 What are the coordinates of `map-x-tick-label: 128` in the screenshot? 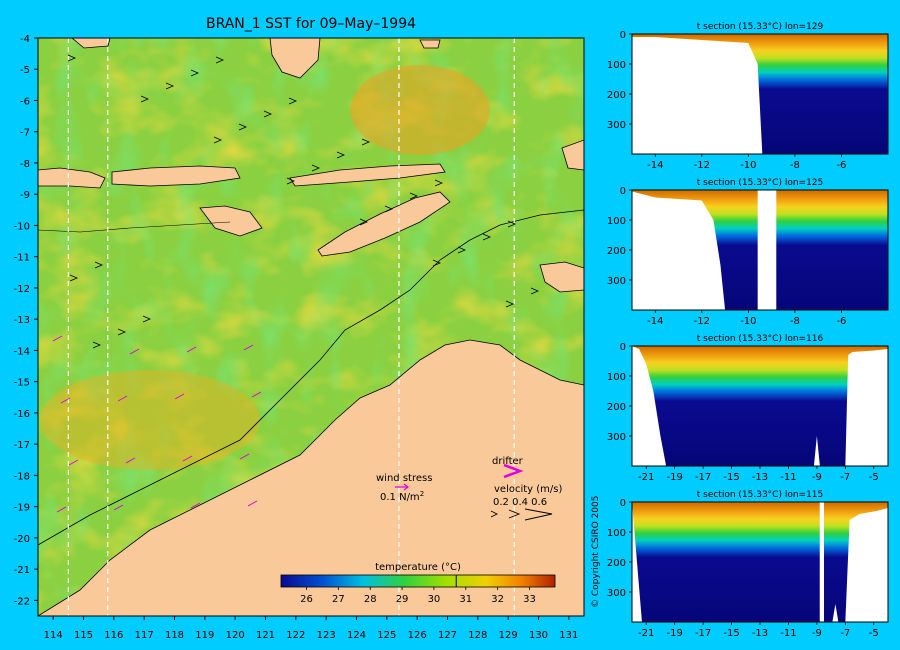 It's located at (477, 635).